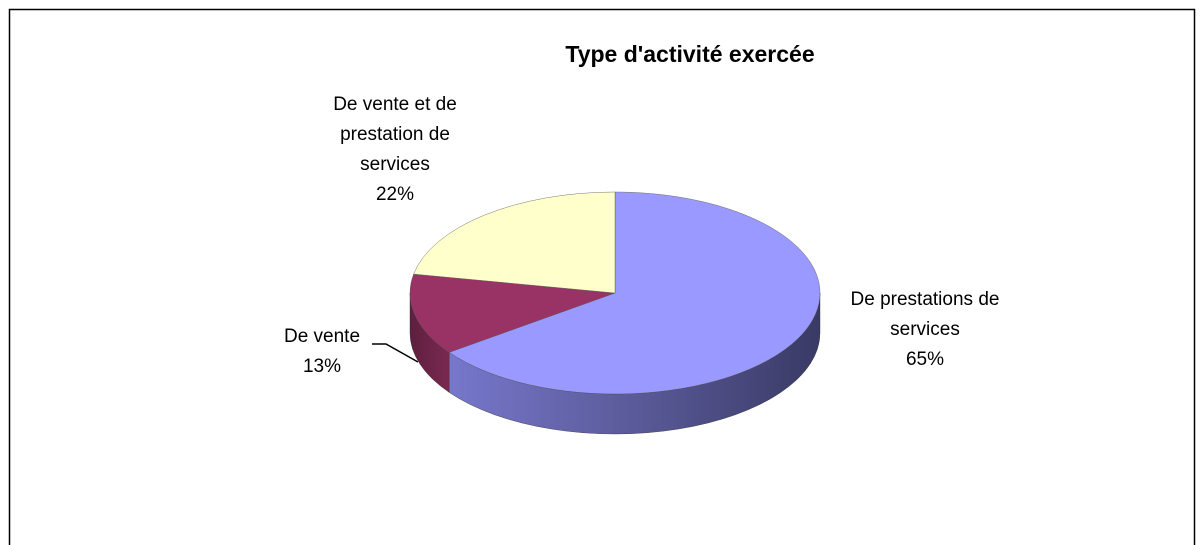  What do you see at coordinates (322, 336) in the screenshot?
I see `slice-label: De vente` at bounding box center [322, 336].